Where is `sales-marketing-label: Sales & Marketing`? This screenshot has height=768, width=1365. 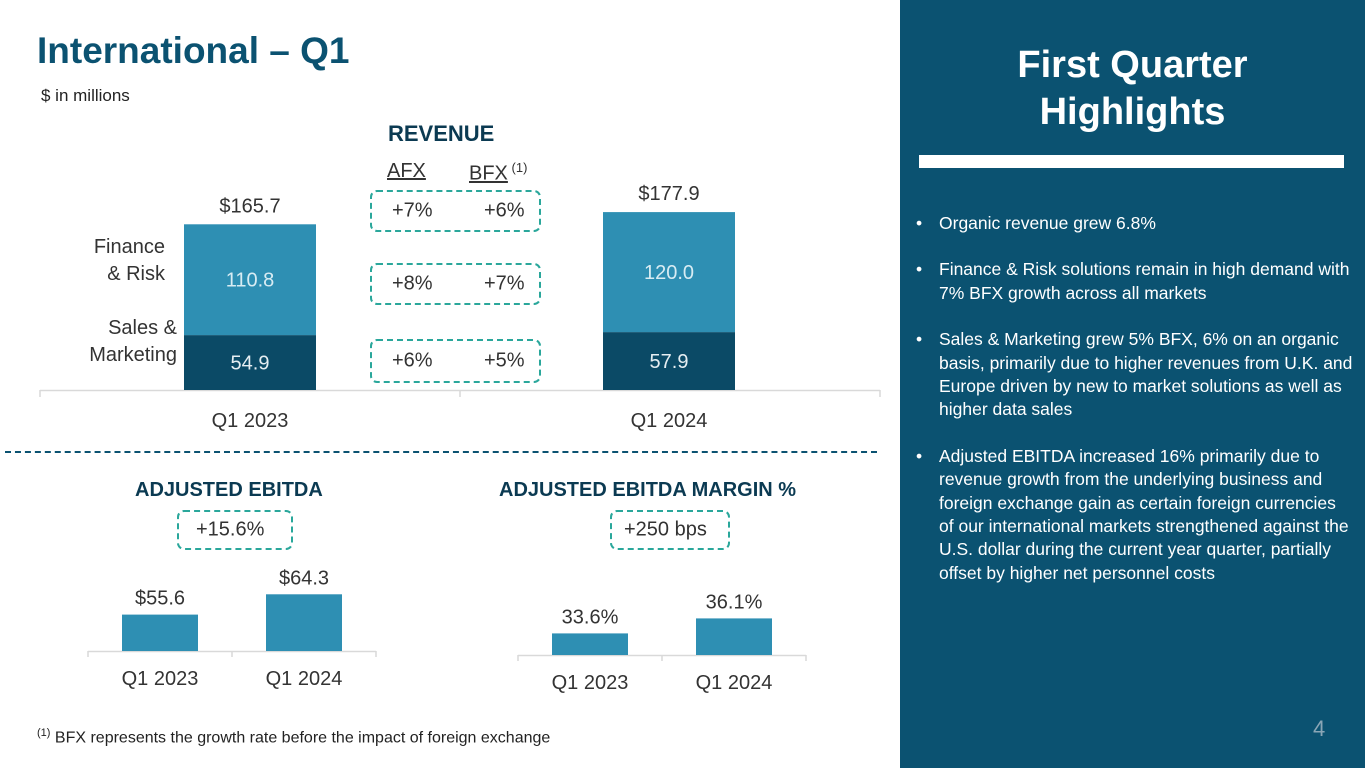 sales-marketing-label: Sales & Marketing is located at coordinates (133, 342).